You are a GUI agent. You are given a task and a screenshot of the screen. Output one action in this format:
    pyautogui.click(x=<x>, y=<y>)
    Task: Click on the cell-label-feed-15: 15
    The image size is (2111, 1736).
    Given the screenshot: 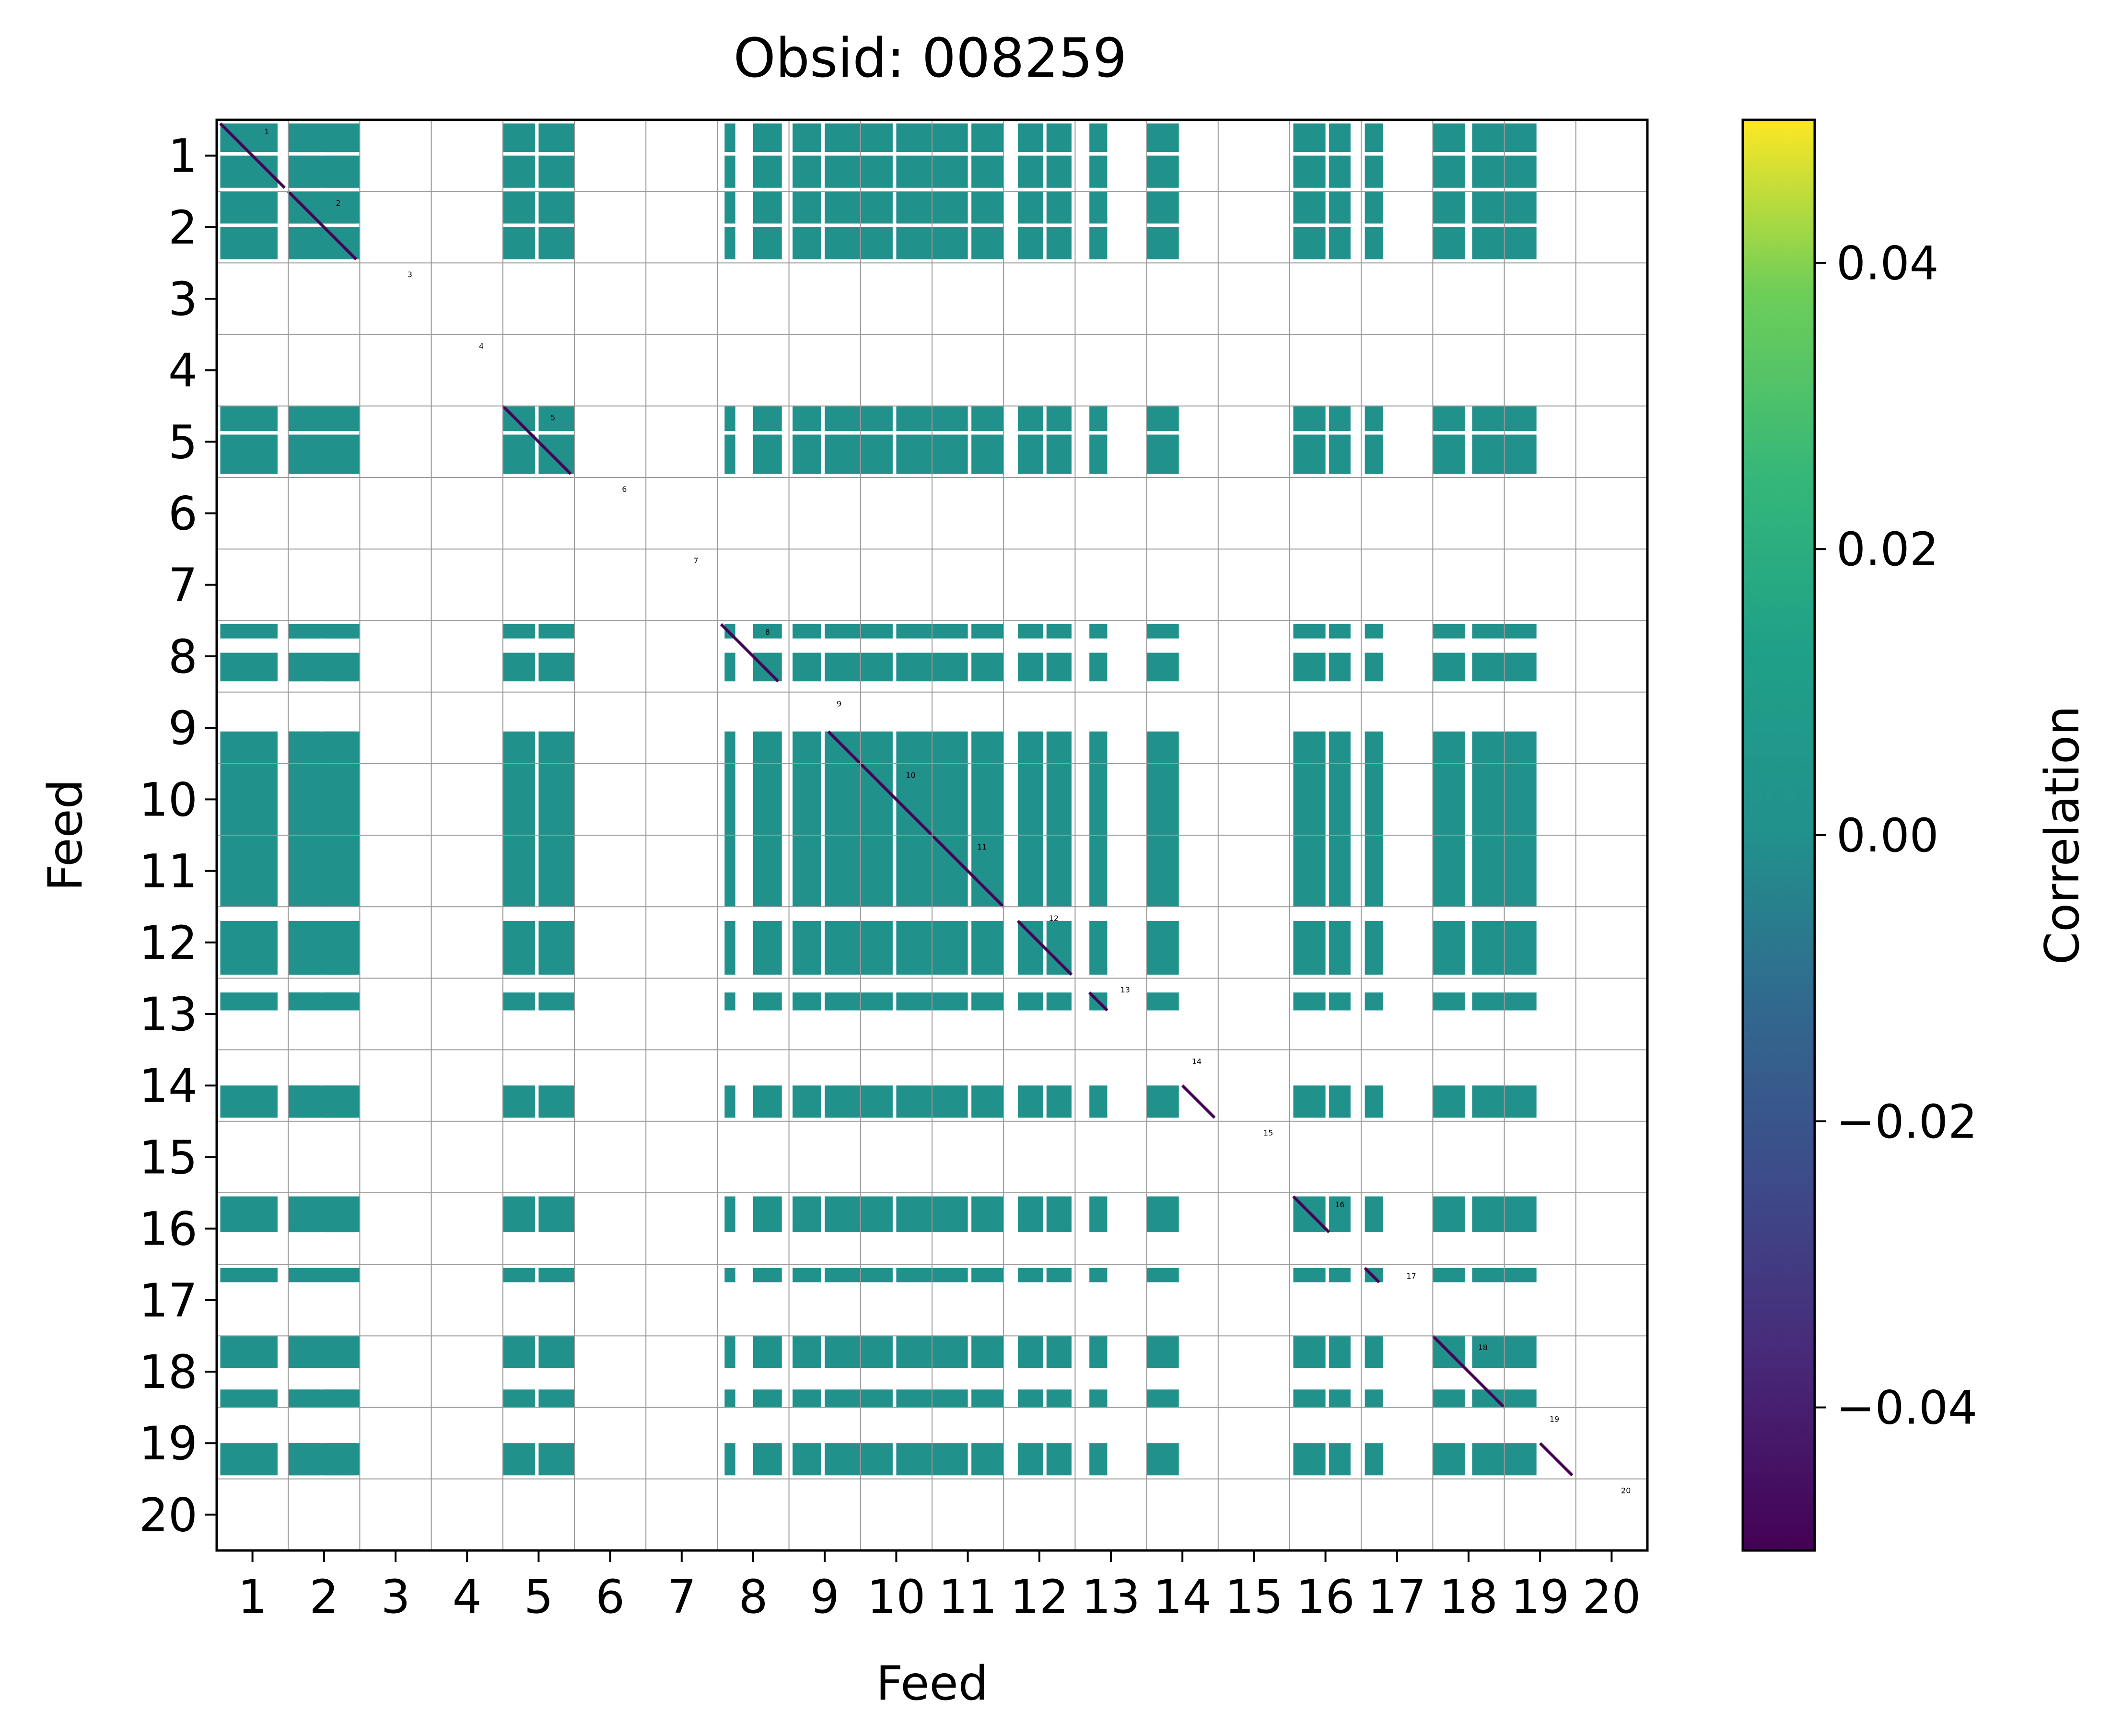 What is the action you would take?
    pyautogui.click(x=1268, y=1133)
    